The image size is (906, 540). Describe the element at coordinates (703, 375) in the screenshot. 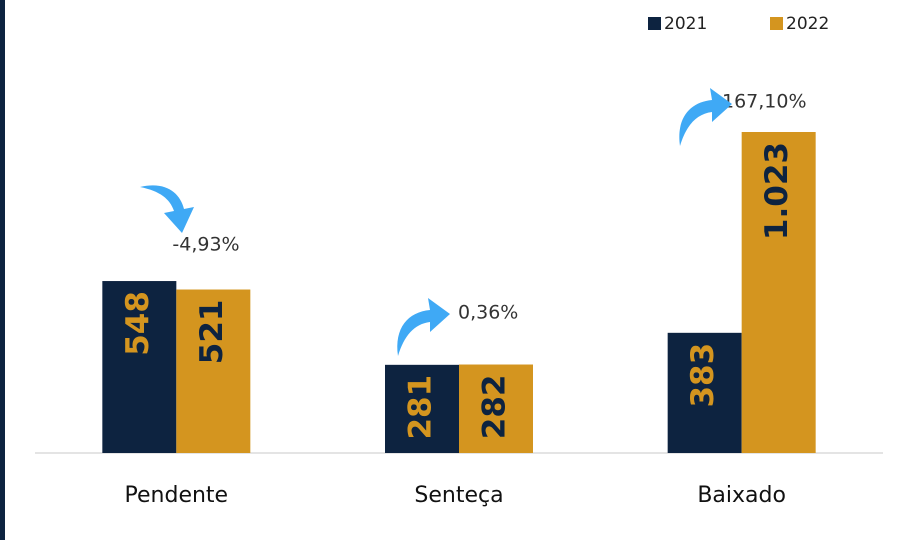

I see `data-label: 383` at that location.